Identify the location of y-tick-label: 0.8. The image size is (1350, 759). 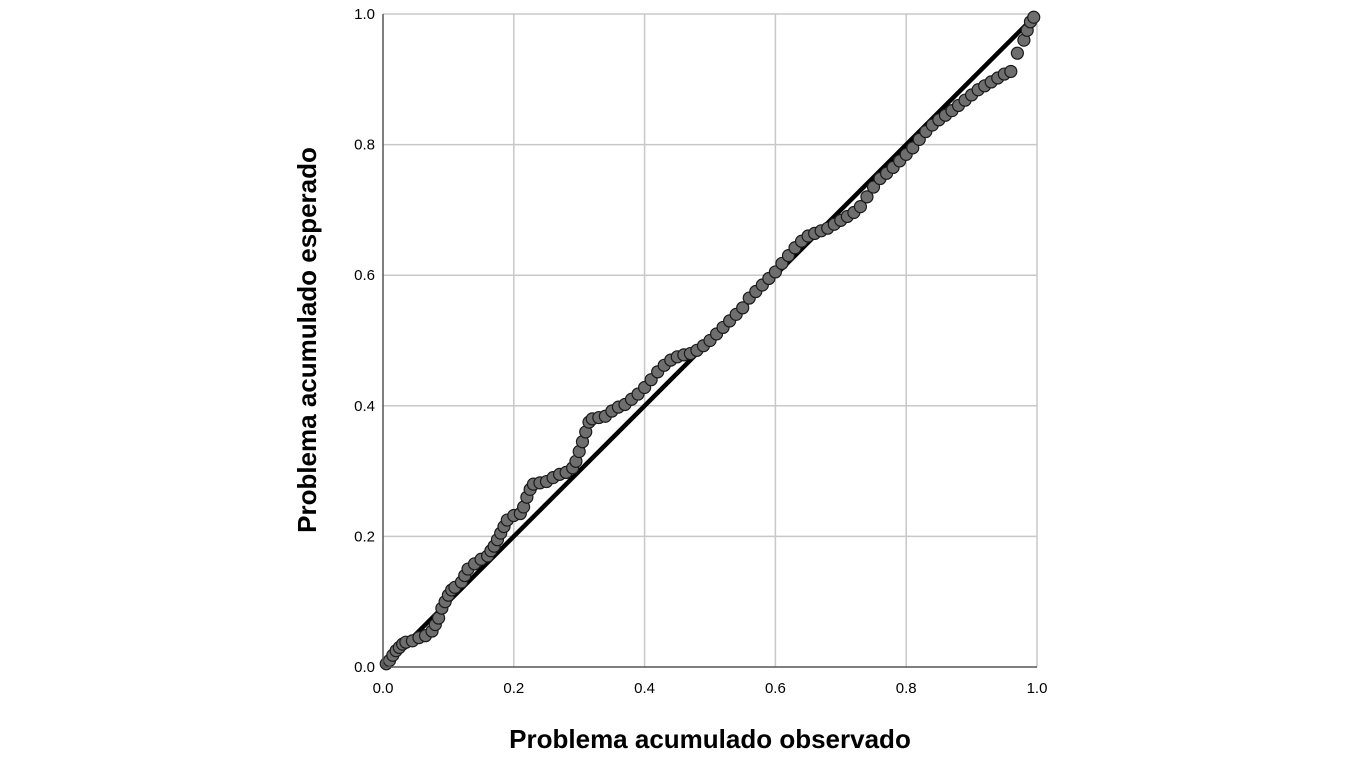
(364, 145).